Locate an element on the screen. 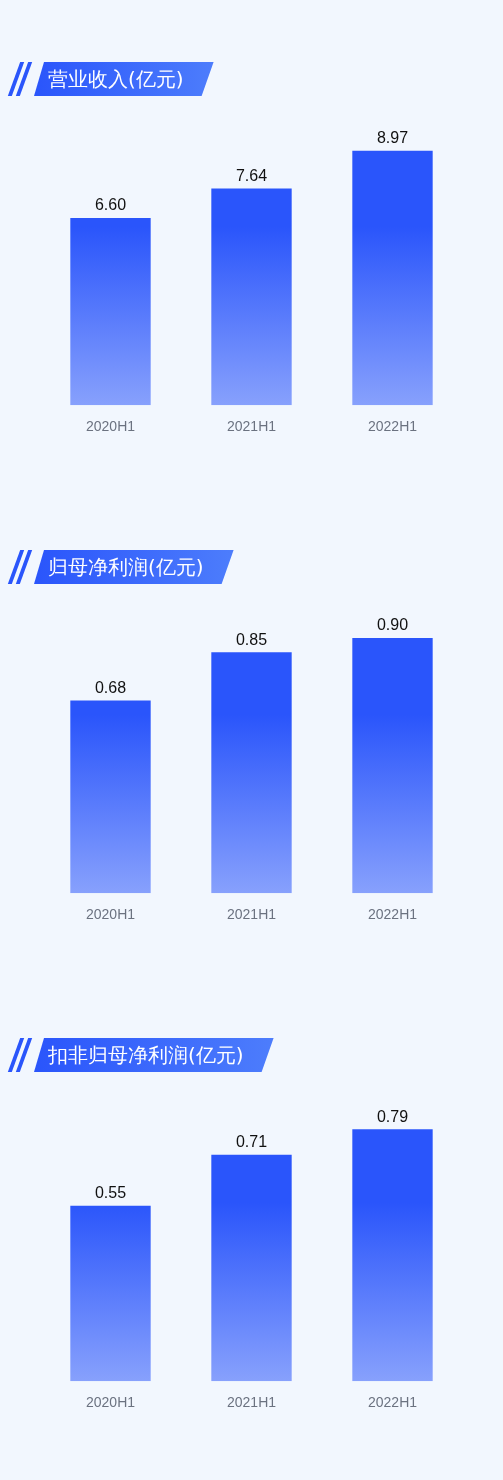 This screenshot has height=1480, width=503. chart-title: 营业收入(亿元) is located at coordinates (124, 79).